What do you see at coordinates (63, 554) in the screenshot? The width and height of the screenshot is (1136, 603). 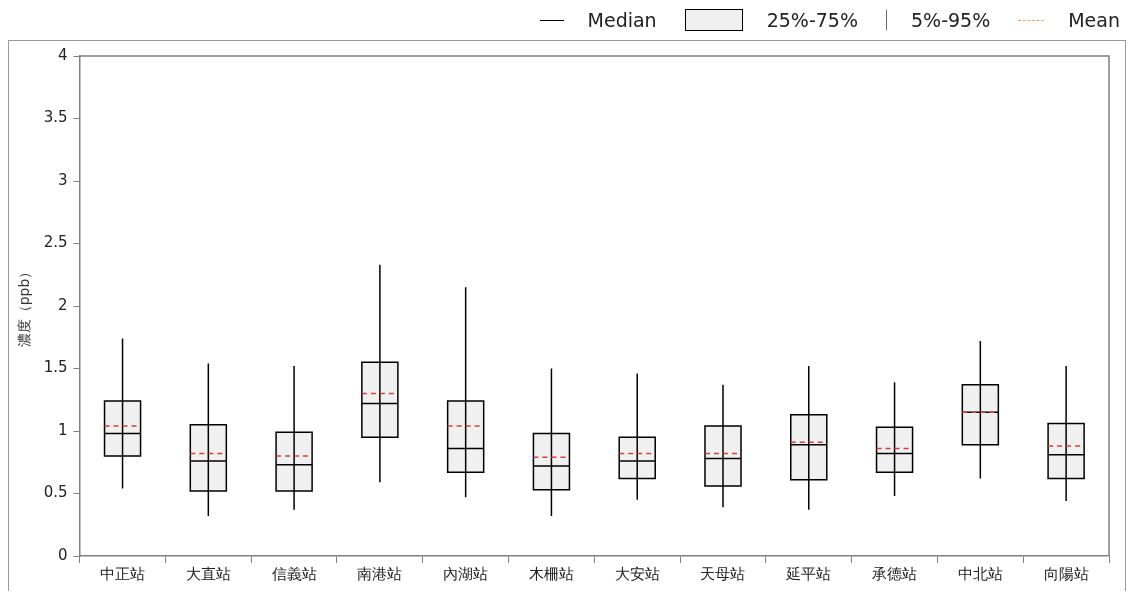 I see `y-tick-label: 0` at bounding box center [63, 554].